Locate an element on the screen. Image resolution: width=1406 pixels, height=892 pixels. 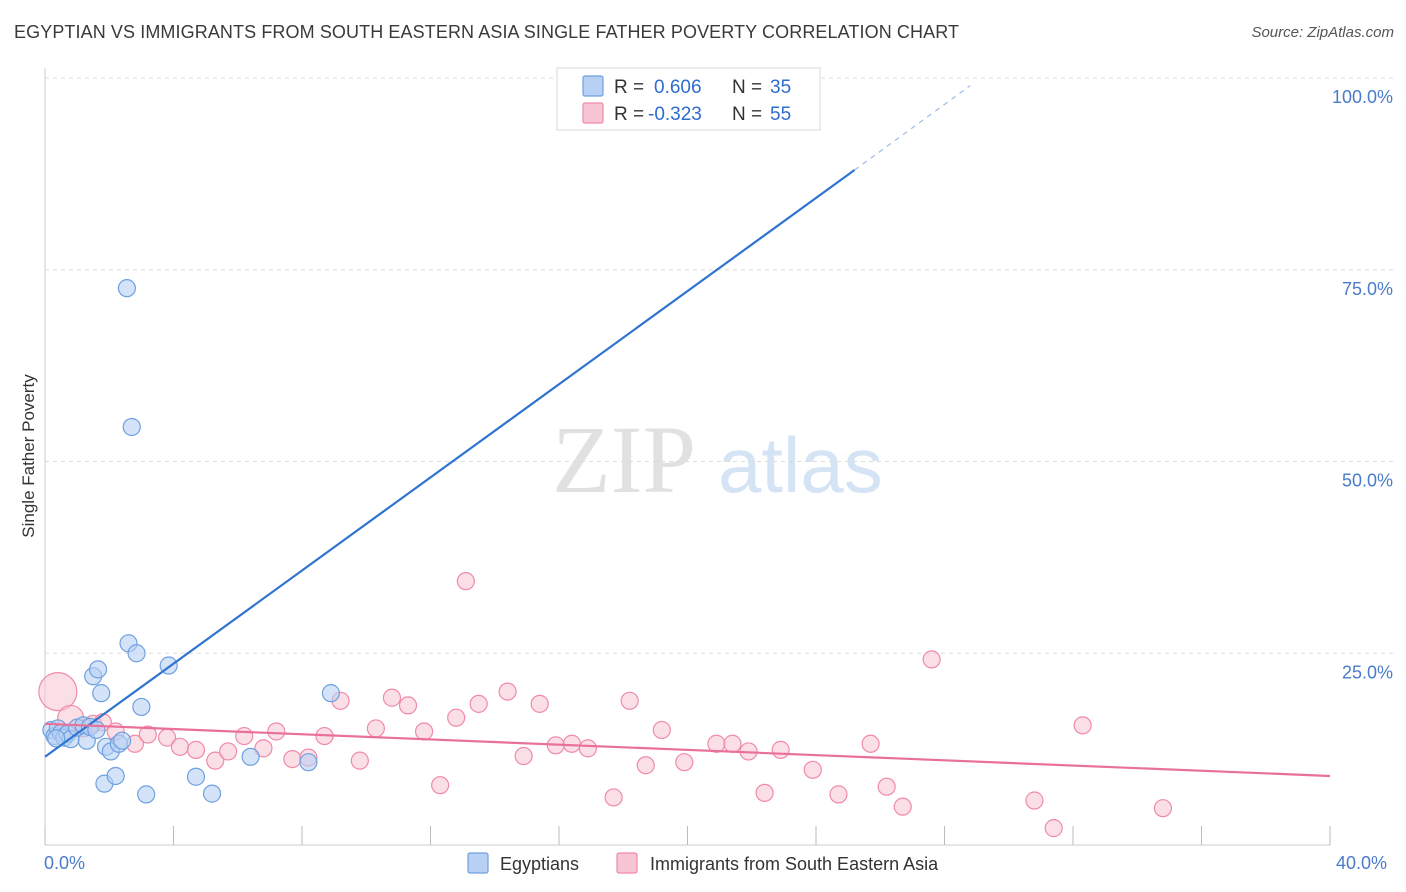
legend-swatch-egyptians is located at coordinates (593, 86).